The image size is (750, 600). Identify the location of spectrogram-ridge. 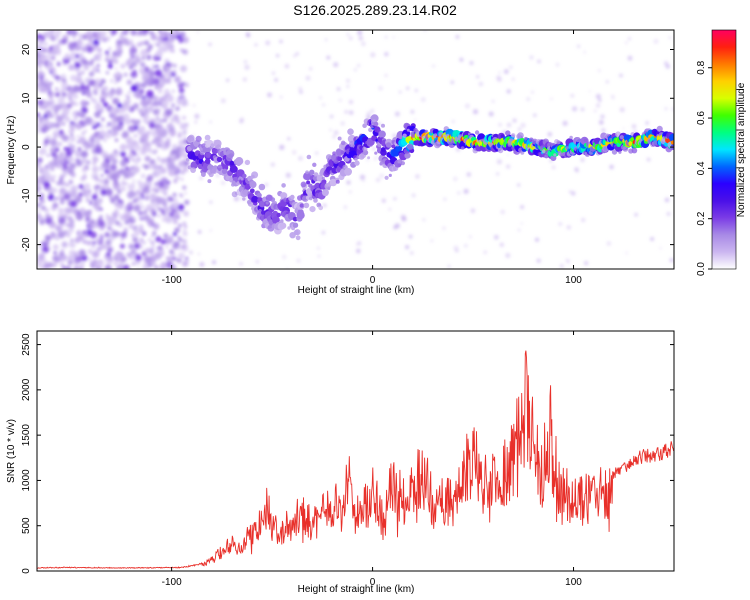
(429, 177).